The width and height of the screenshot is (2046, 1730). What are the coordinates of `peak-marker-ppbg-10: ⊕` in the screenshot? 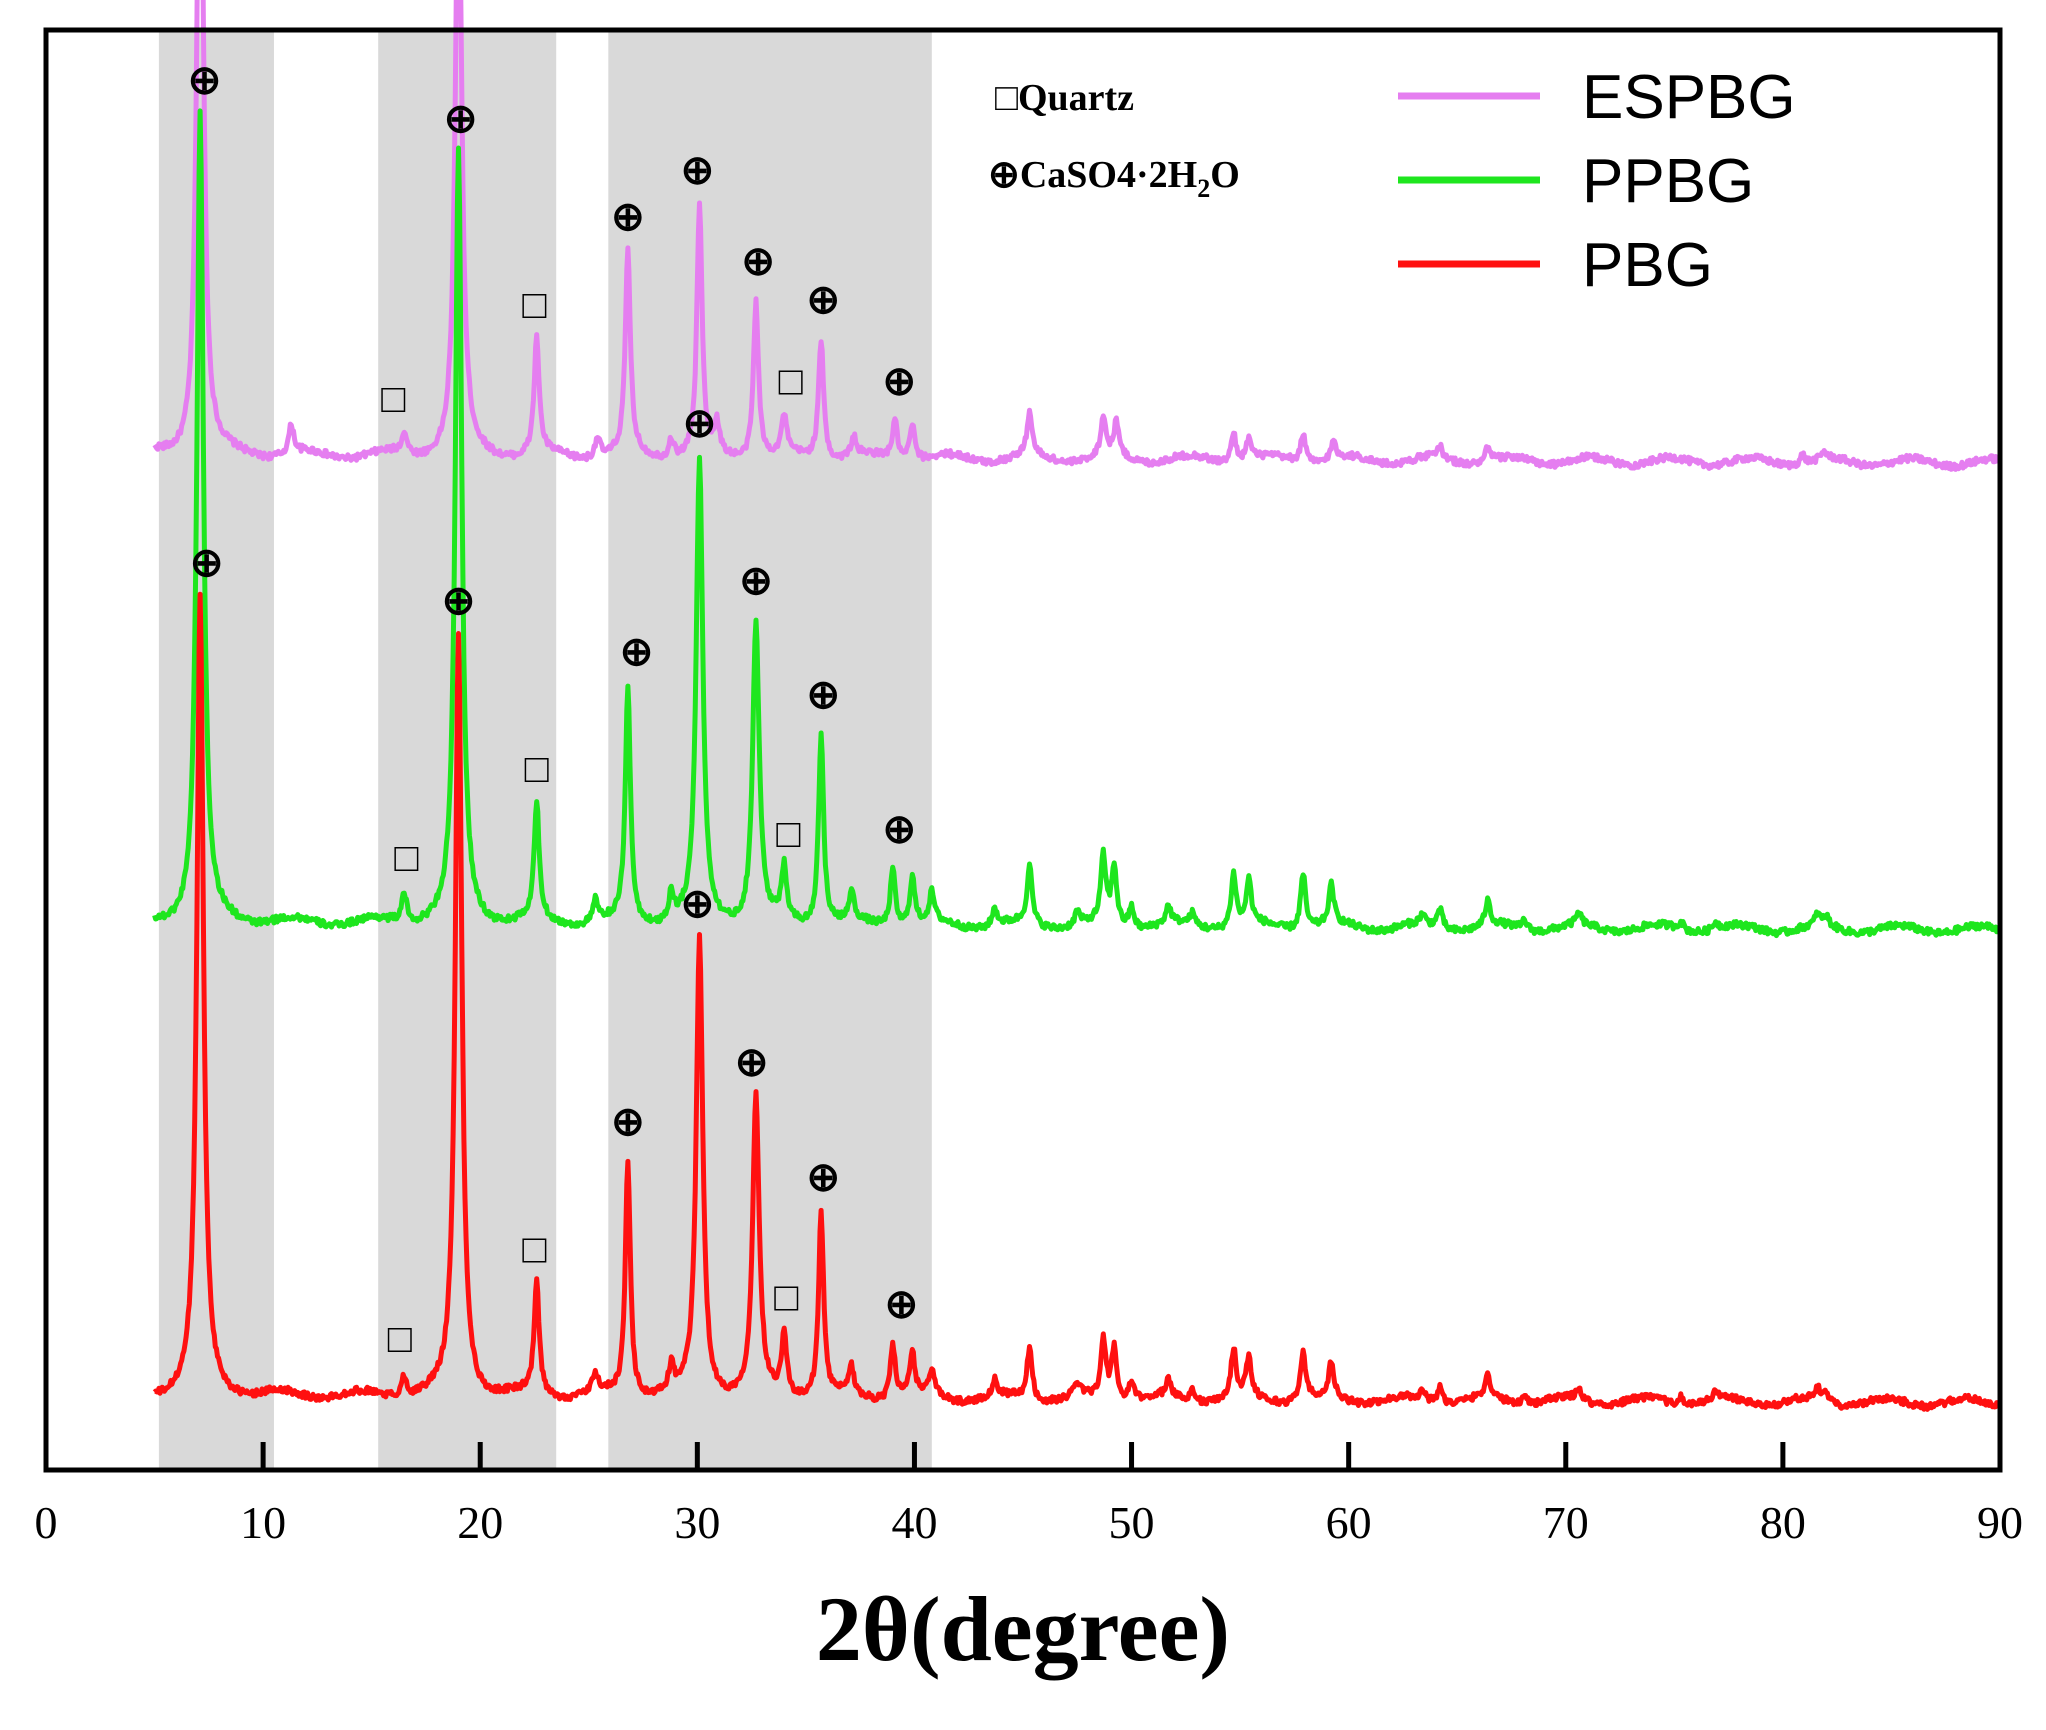 It's located at (899, 828).